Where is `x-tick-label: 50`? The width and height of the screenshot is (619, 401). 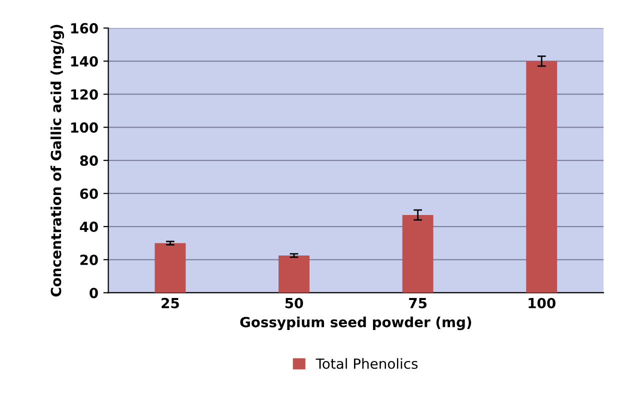 x-tick-label: 50 is located at coordinates (294, 303).